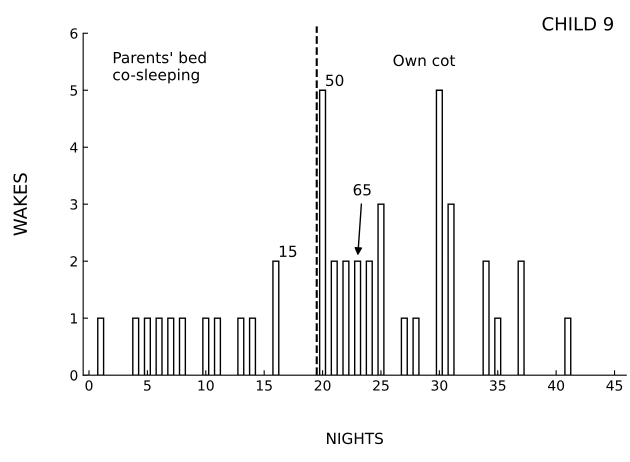 Image resolution: width=630 pixels, height=462 pixels. I want to click on x-tick-label: 25, so click(381, 385).